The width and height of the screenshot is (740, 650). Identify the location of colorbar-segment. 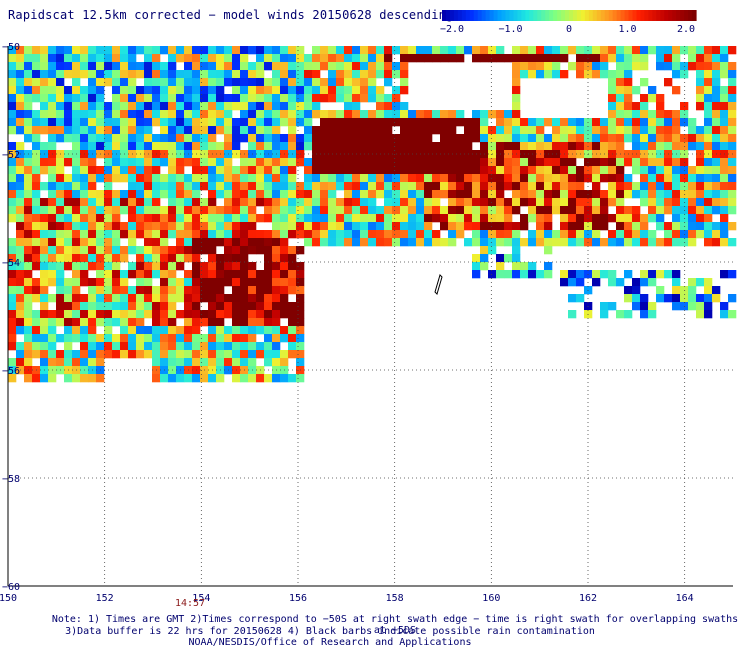
(448, 15).